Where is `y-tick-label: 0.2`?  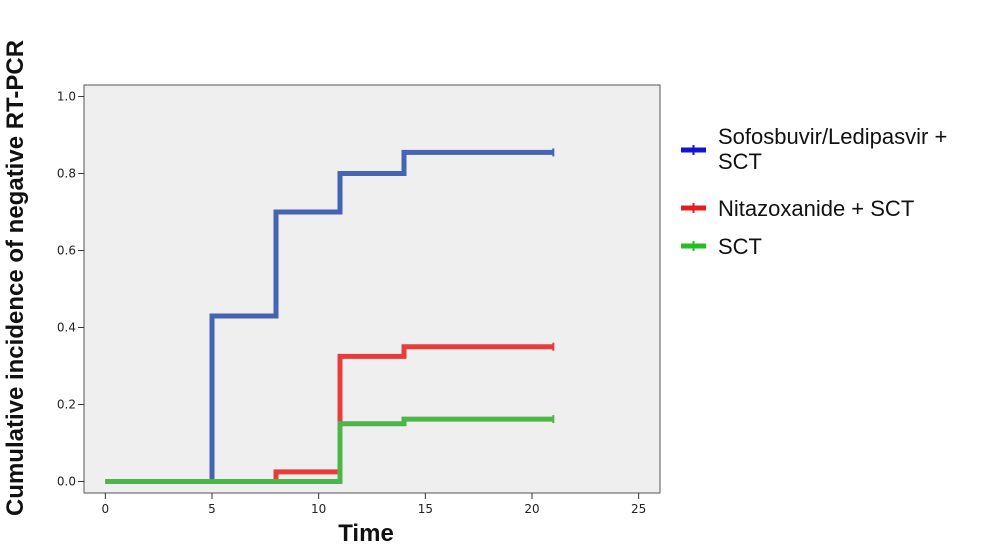 y-tick-label: 0.2 is located at coordinates (66, 404).